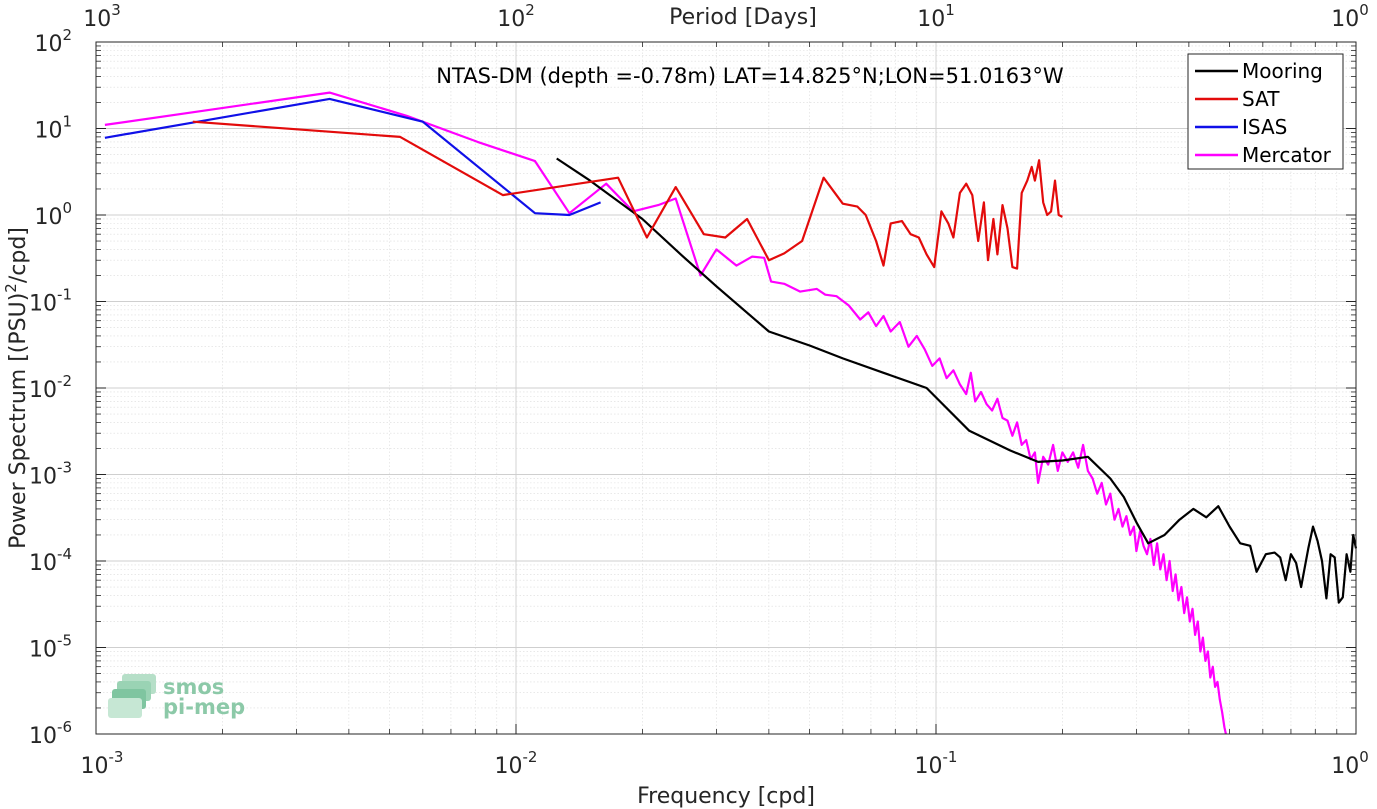  What do you see at coordinates (1287, 155) in the screenshot?
I see `legend-label-mercator: Mercator` at bounding box center [1287, 155].